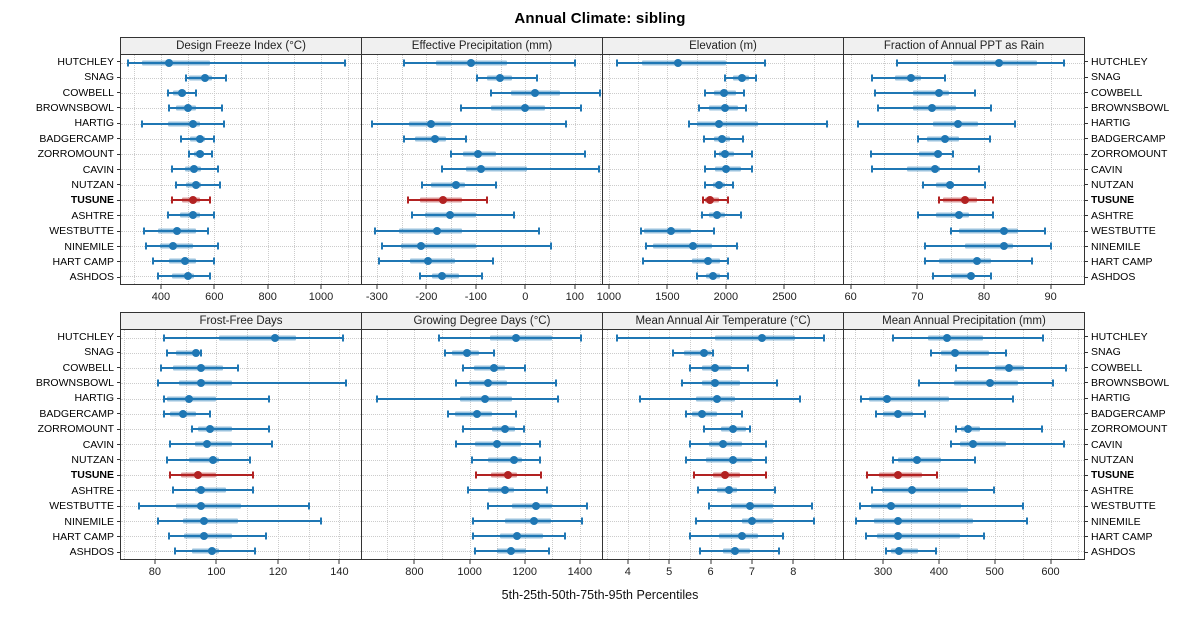  I want to click on site-label: NUTZAN, so click(1112, 459).